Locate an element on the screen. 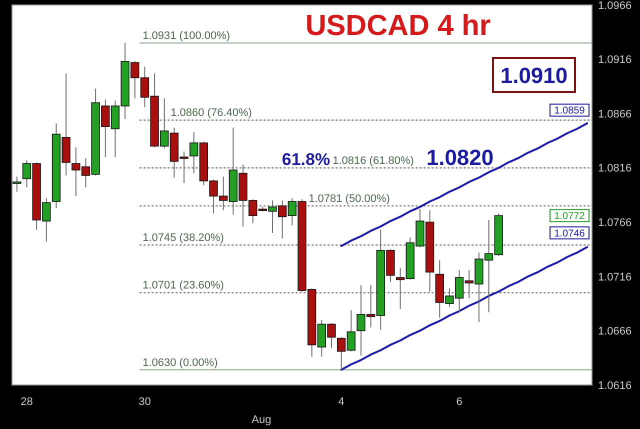 This screenshot has width=640, height=429. y-tick-label: 1.0966 is located at coordinates (615, 6).